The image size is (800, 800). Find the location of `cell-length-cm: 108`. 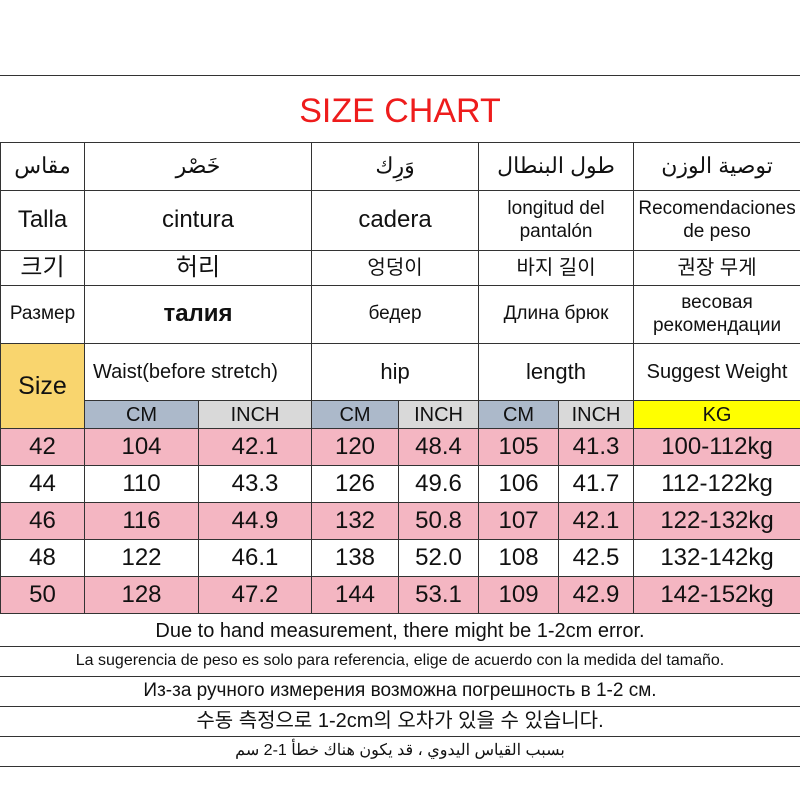

cell-length-cm: 108 is located at coordinates (519, 558).